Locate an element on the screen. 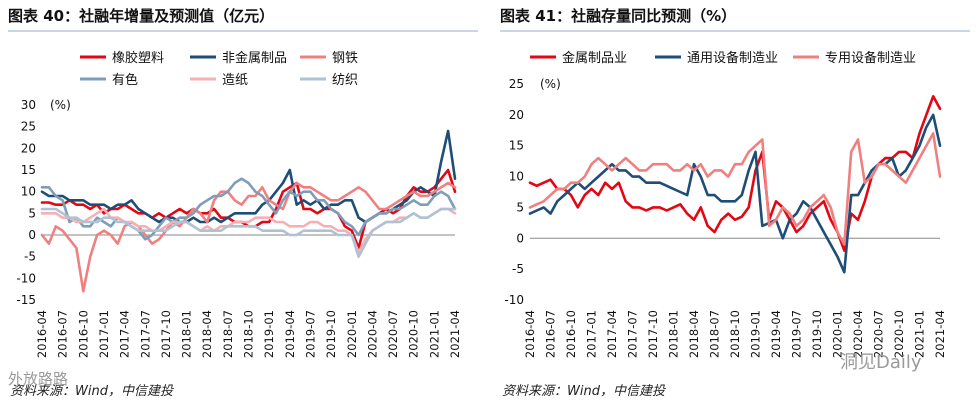  left-chart-title: 图表 40：社融年增量及预测值（亿元） is located at coordinates (141, 16).